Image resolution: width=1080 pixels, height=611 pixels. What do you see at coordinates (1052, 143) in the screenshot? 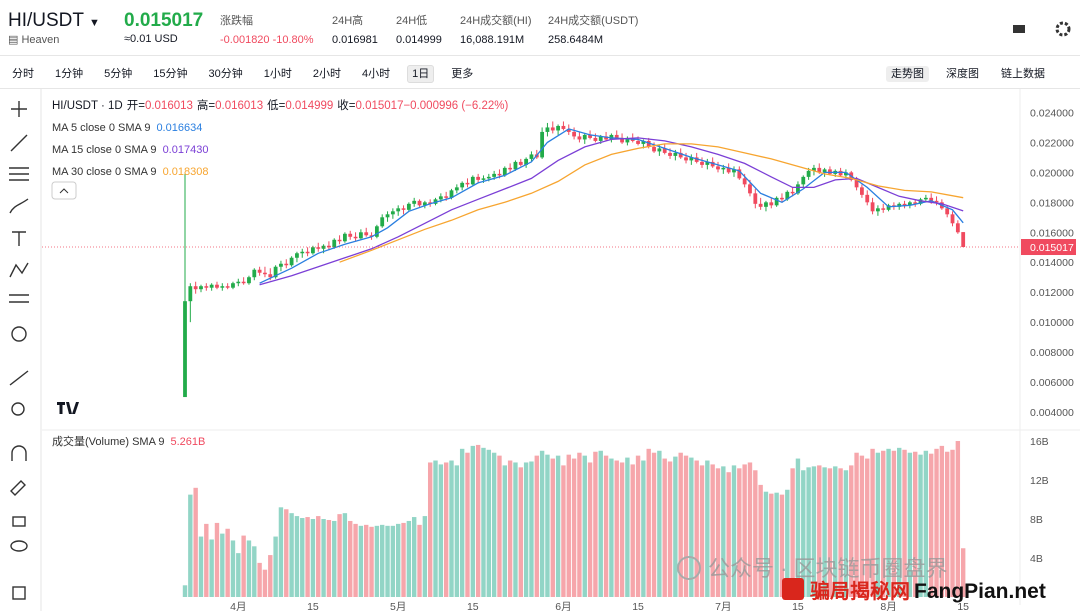
I see `y-tick-label: 0.022000` at bounding box center [1052, 143].